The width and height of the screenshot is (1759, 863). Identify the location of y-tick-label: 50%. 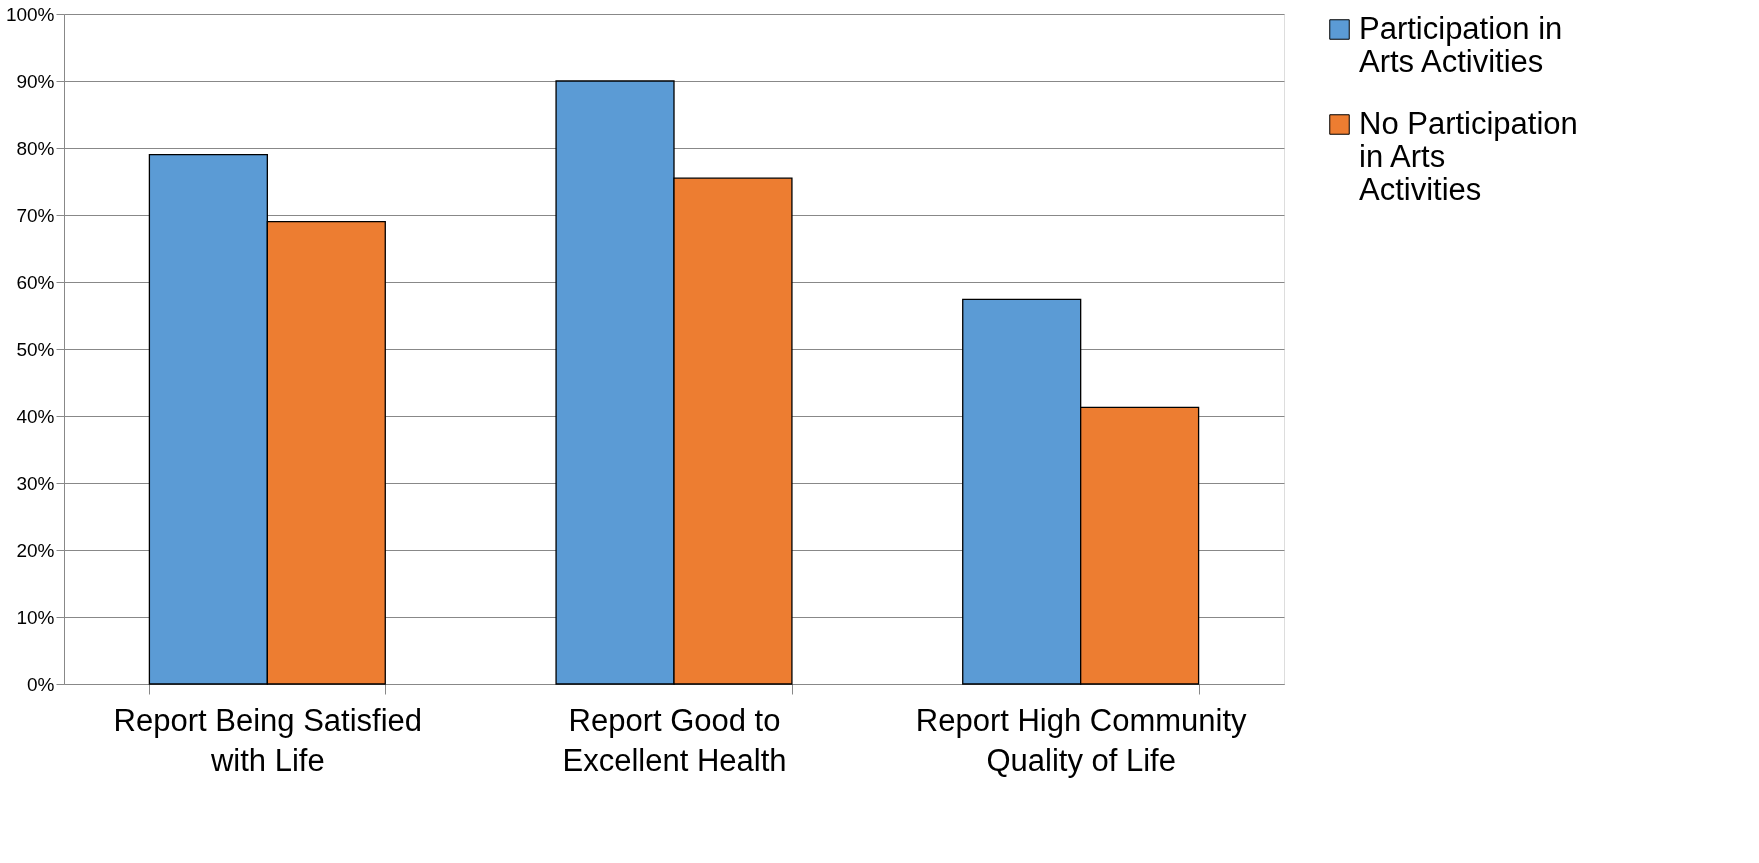
(35, 349).